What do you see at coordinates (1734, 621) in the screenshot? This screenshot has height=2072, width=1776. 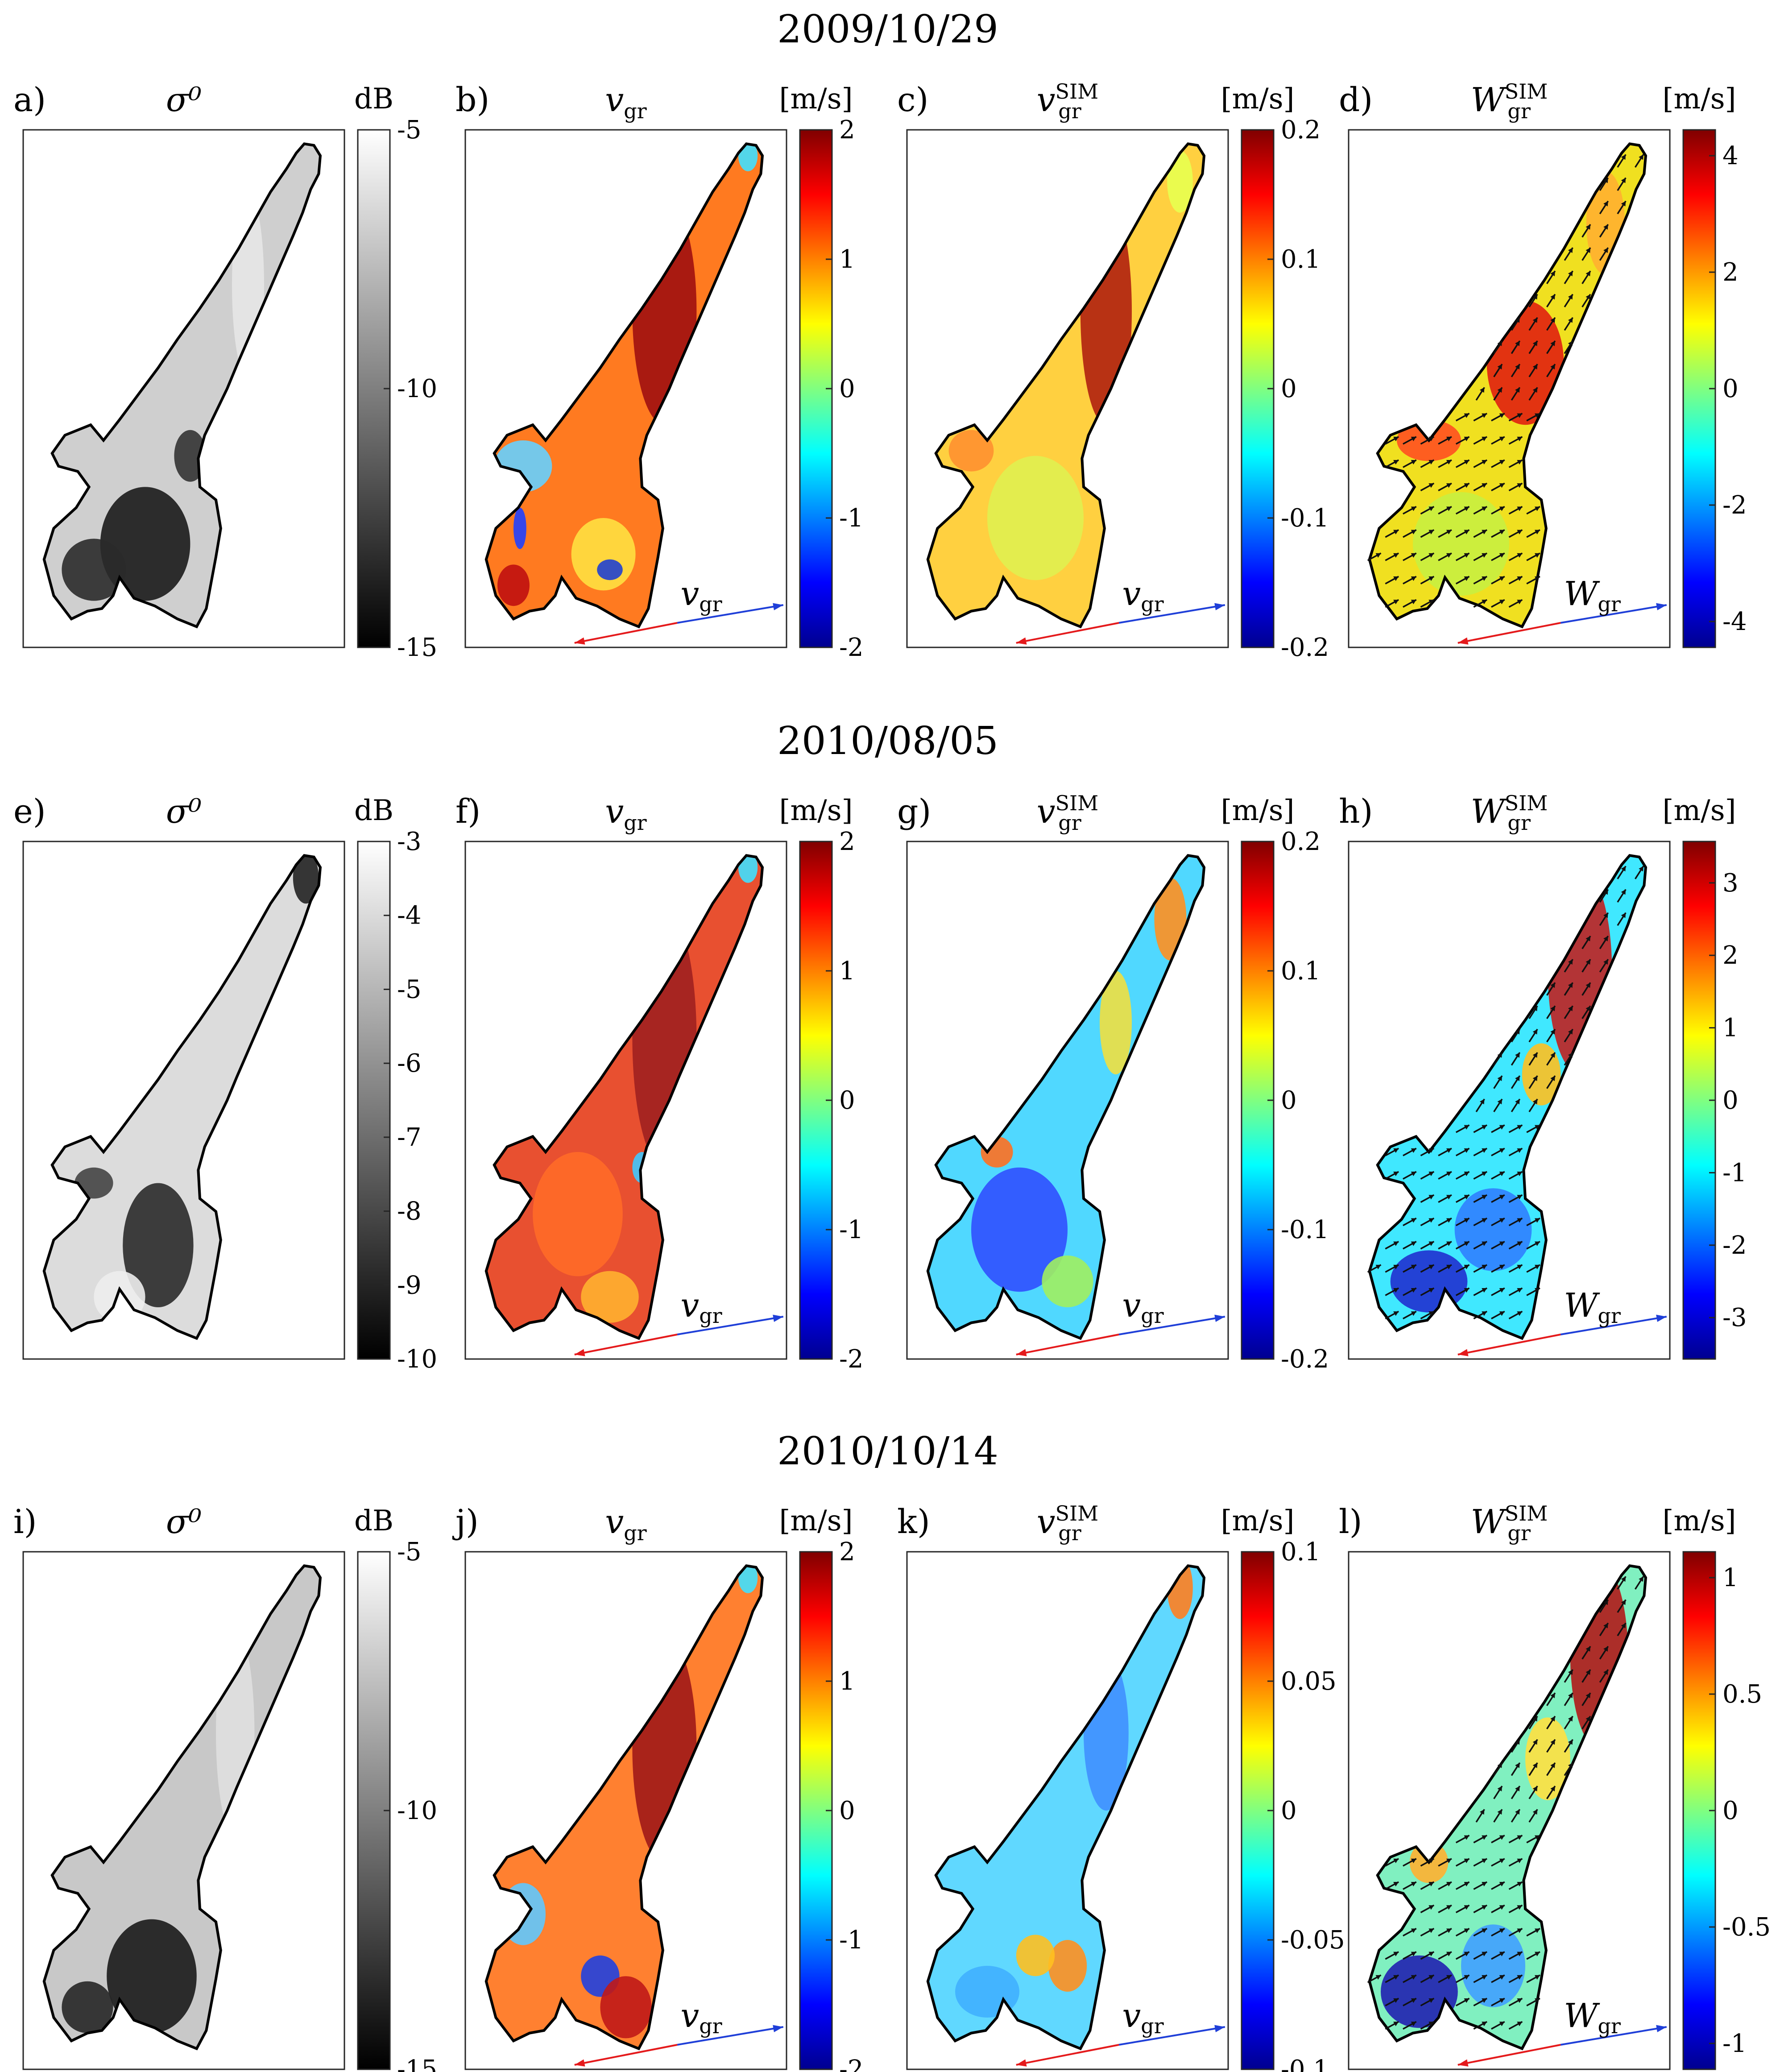 I see `colorbar-tick-label: -4` at bounding box center [1734, 621].